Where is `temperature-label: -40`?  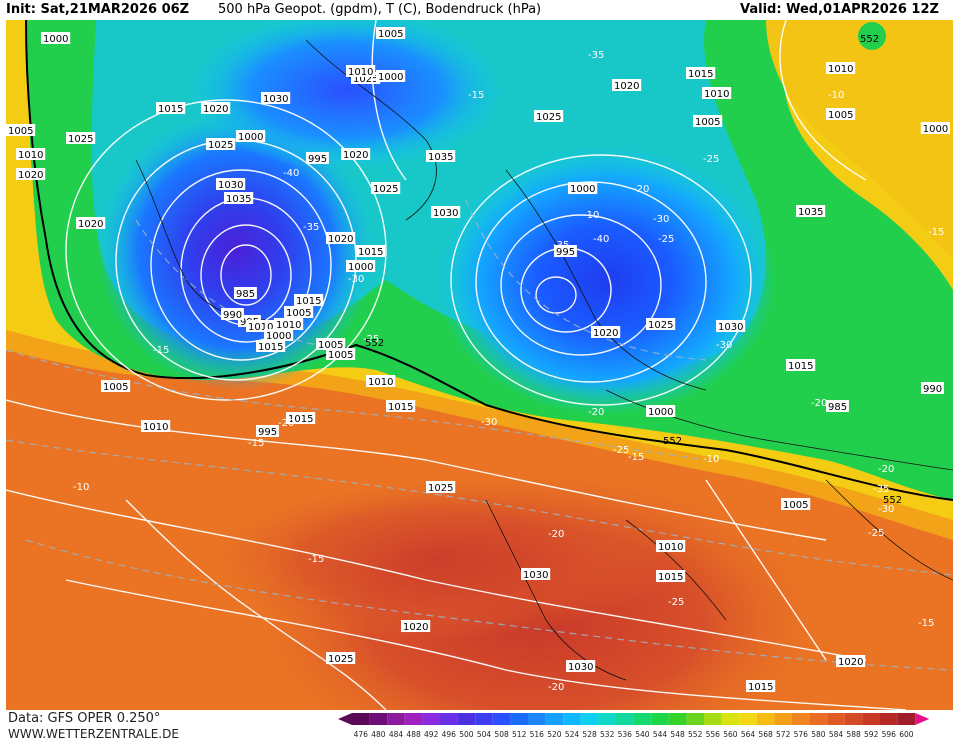
temperature-label: -40 is located at coordinates (601, 239).